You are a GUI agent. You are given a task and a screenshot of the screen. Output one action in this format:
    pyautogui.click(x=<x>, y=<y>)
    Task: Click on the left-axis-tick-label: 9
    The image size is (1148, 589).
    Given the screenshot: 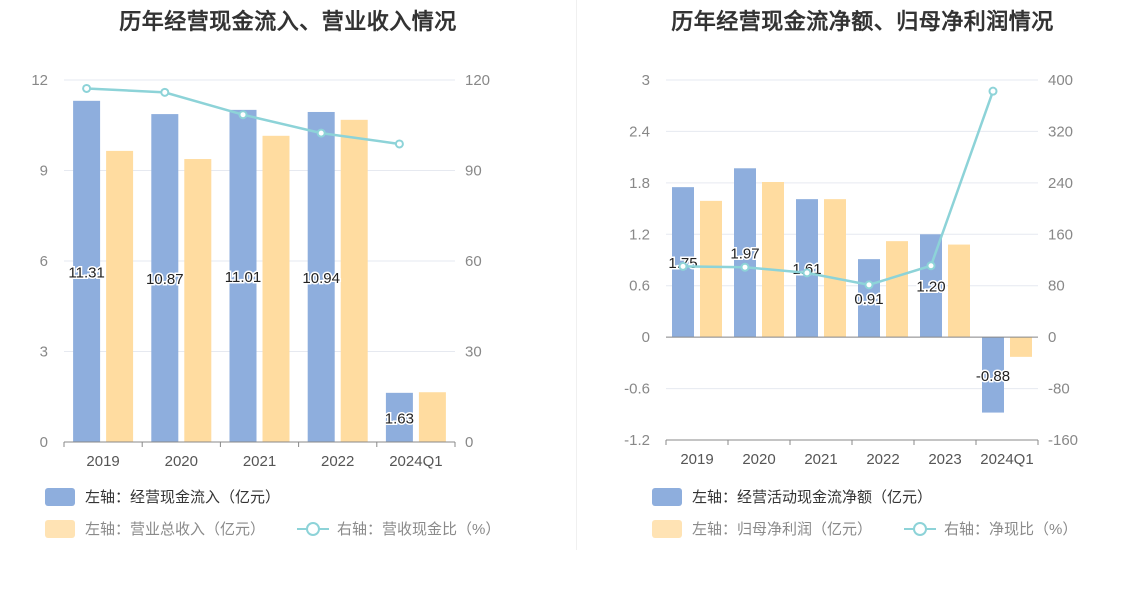 What is the action you would take?
    pyautogui.click(x=44, y=171)
    